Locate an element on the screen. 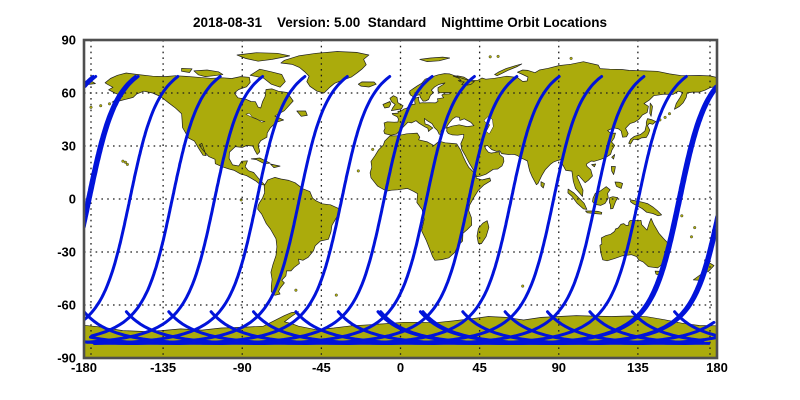 The height and width of the screenshot is (400, 800). x-tick-label: 135 is located at coordinates (638, 367).